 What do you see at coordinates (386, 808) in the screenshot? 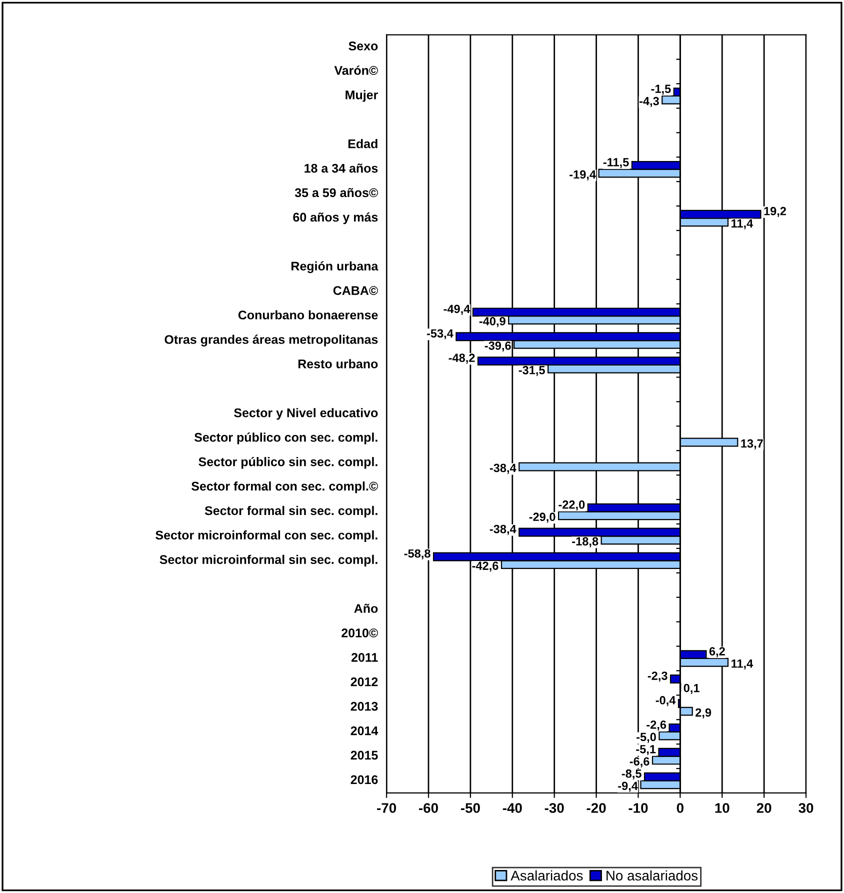
I see `x-tick-label: -70` at bounding box center [386, 808].